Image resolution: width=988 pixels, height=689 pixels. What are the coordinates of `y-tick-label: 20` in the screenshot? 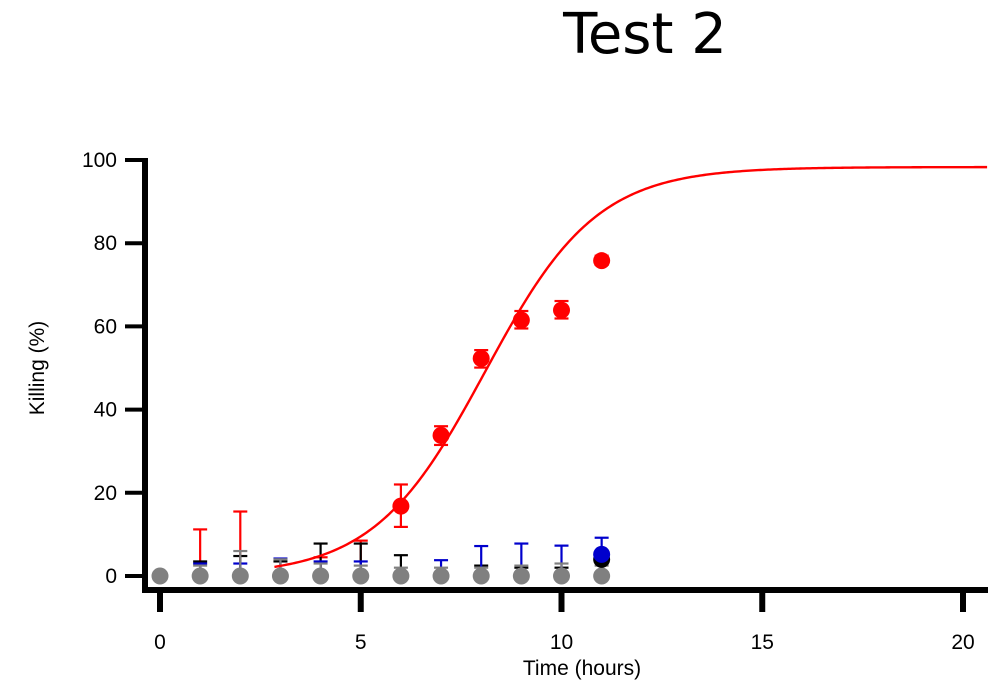 It's located at (105, 493).